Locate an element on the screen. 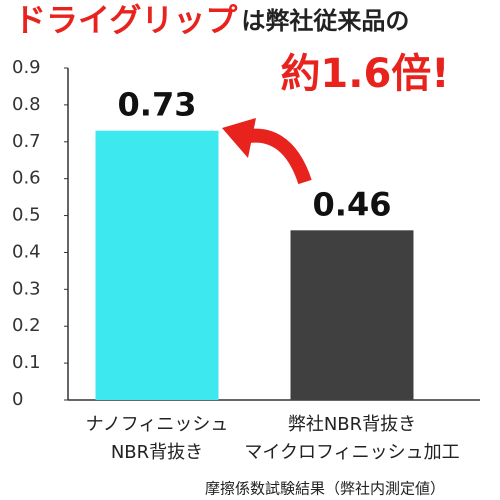  x-tick-label: 弊社NBR背抜き is located at coordinates (352, 424).